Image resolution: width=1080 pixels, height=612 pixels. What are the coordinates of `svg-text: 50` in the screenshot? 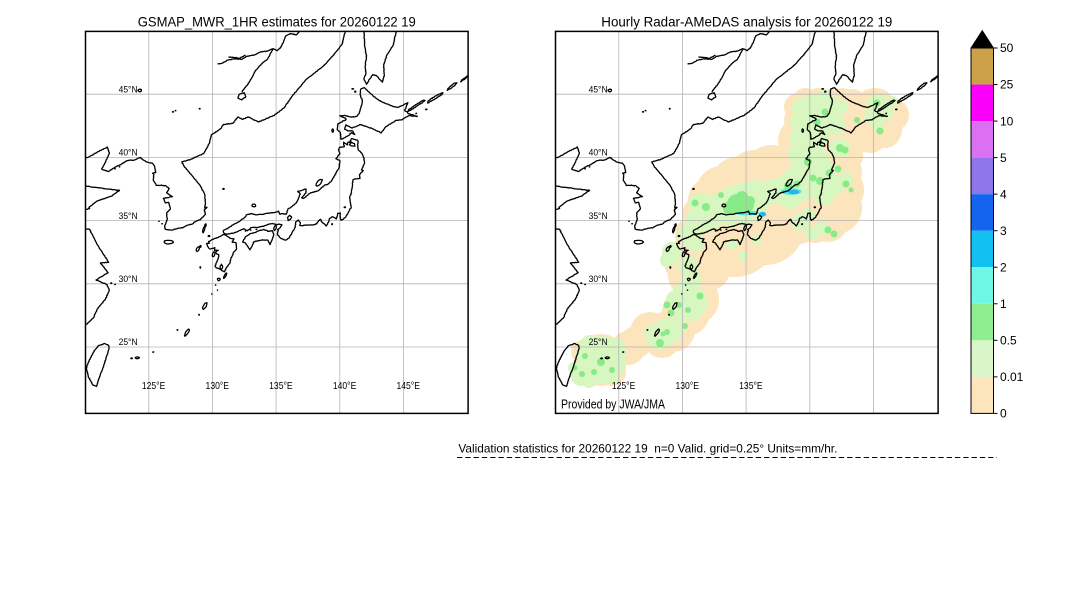 It's located at (1007, 48).